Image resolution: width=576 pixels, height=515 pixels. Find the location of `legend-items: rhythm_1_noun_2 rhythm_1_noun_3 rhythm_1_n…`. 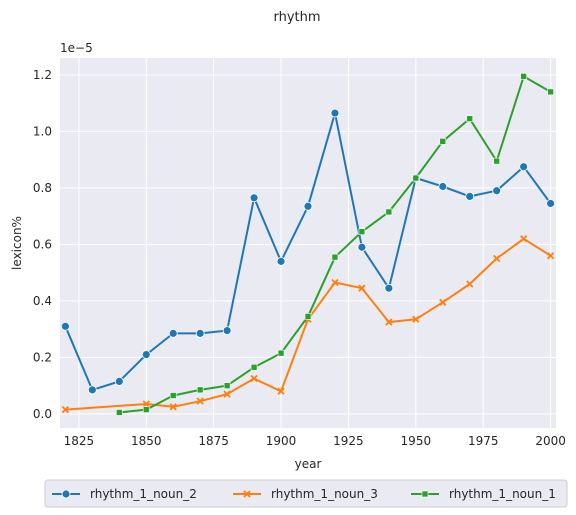

legend-items: rhythm_1_noun_2 rhythm_1_noun_3 rhythm_1_n… is located at coordinates (304, 494).